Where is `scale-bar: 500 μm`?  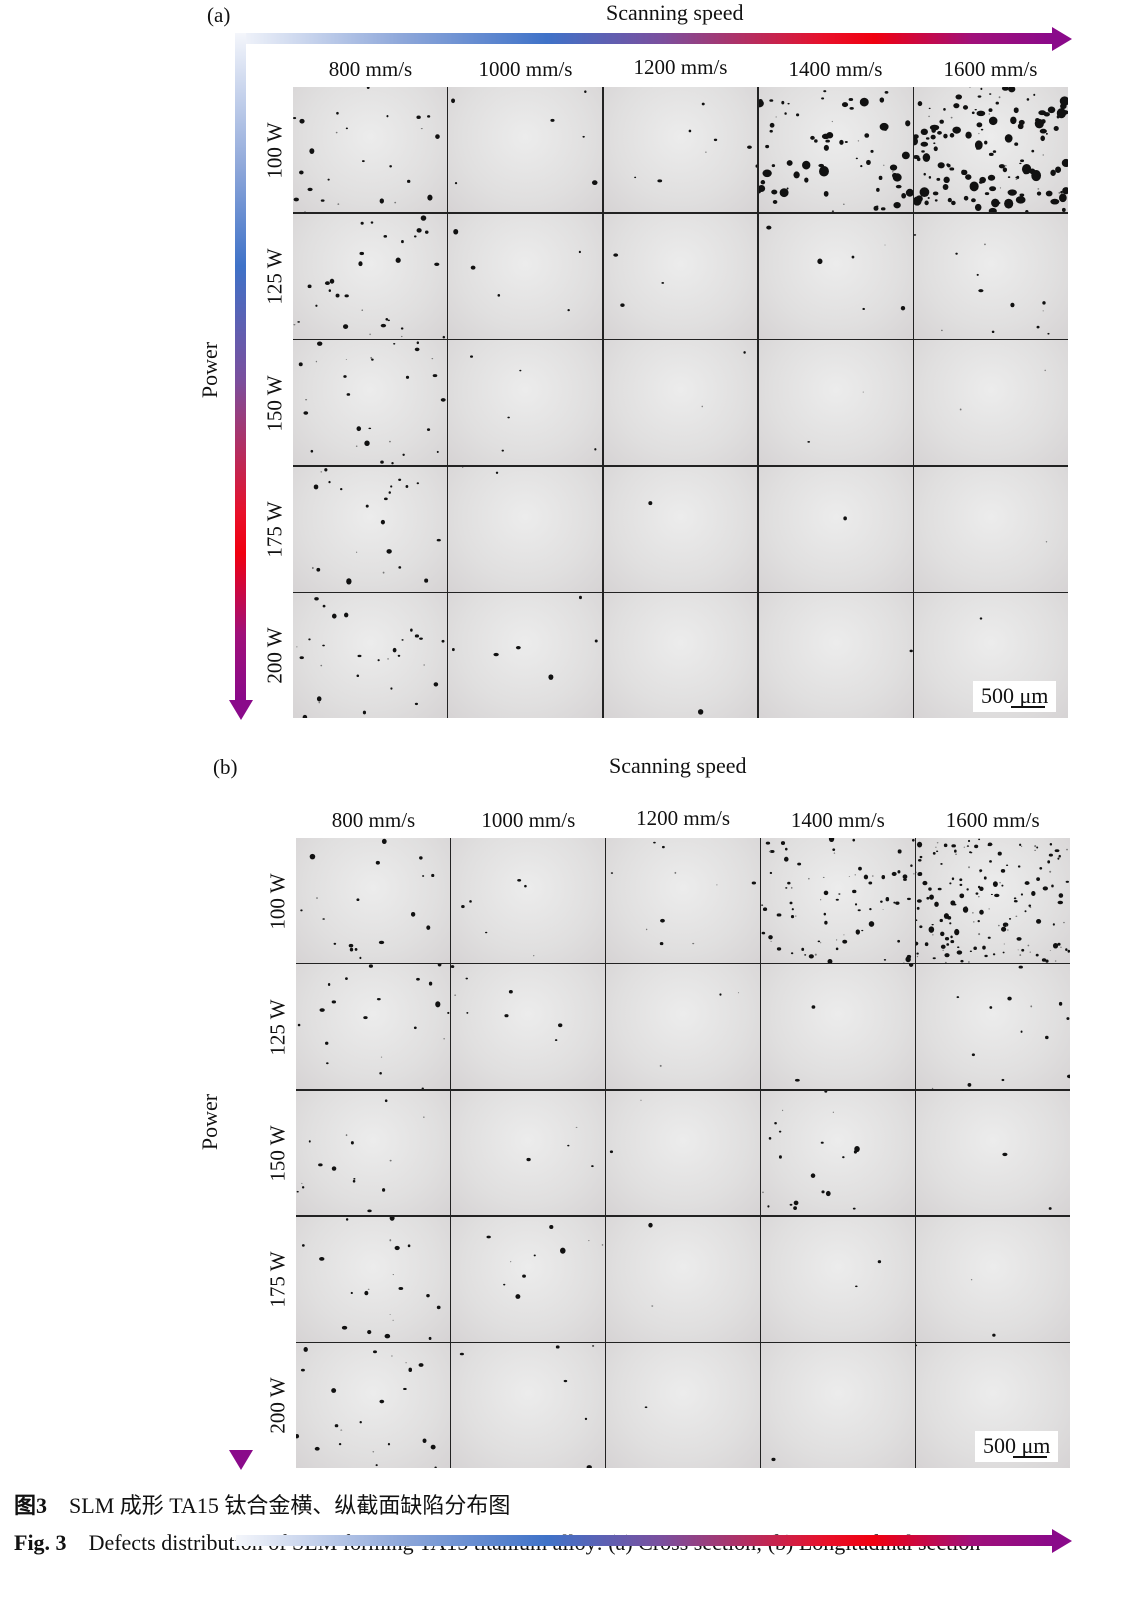 scale-bar: 500 μm is located at coordinates (1015, 696).